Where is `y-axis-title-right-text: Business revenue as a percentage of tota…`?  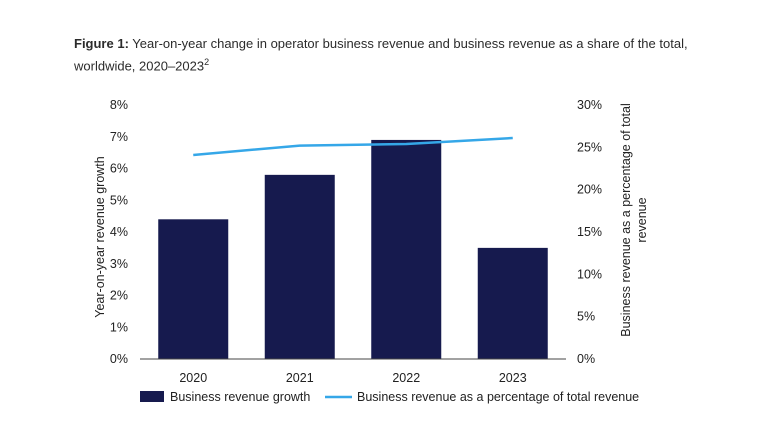 y-axis-title-right-text: Business revenue as a percentage of tota… is located at coordinates (634, 219).